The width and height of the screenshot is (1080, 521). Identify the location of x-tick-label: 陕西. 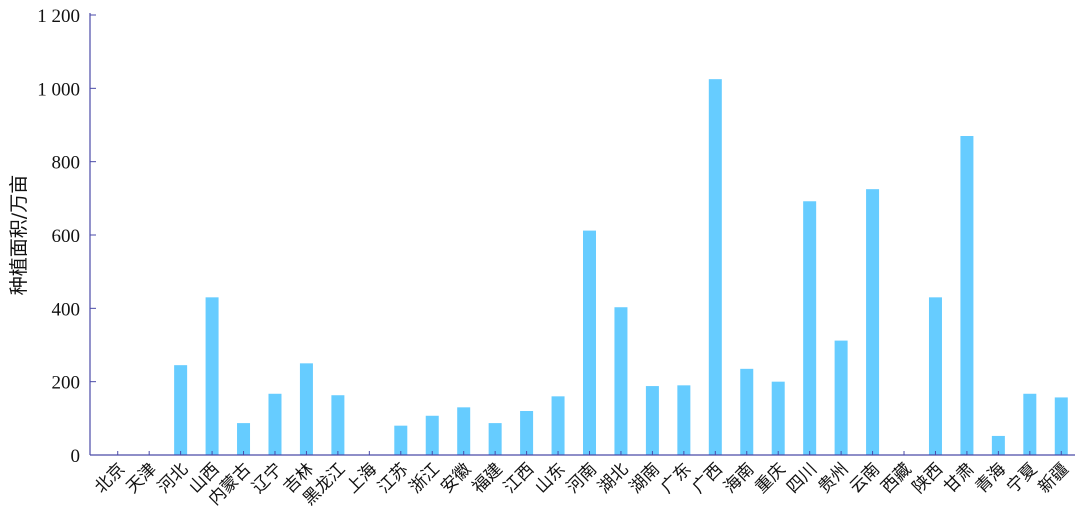
(928, 478).